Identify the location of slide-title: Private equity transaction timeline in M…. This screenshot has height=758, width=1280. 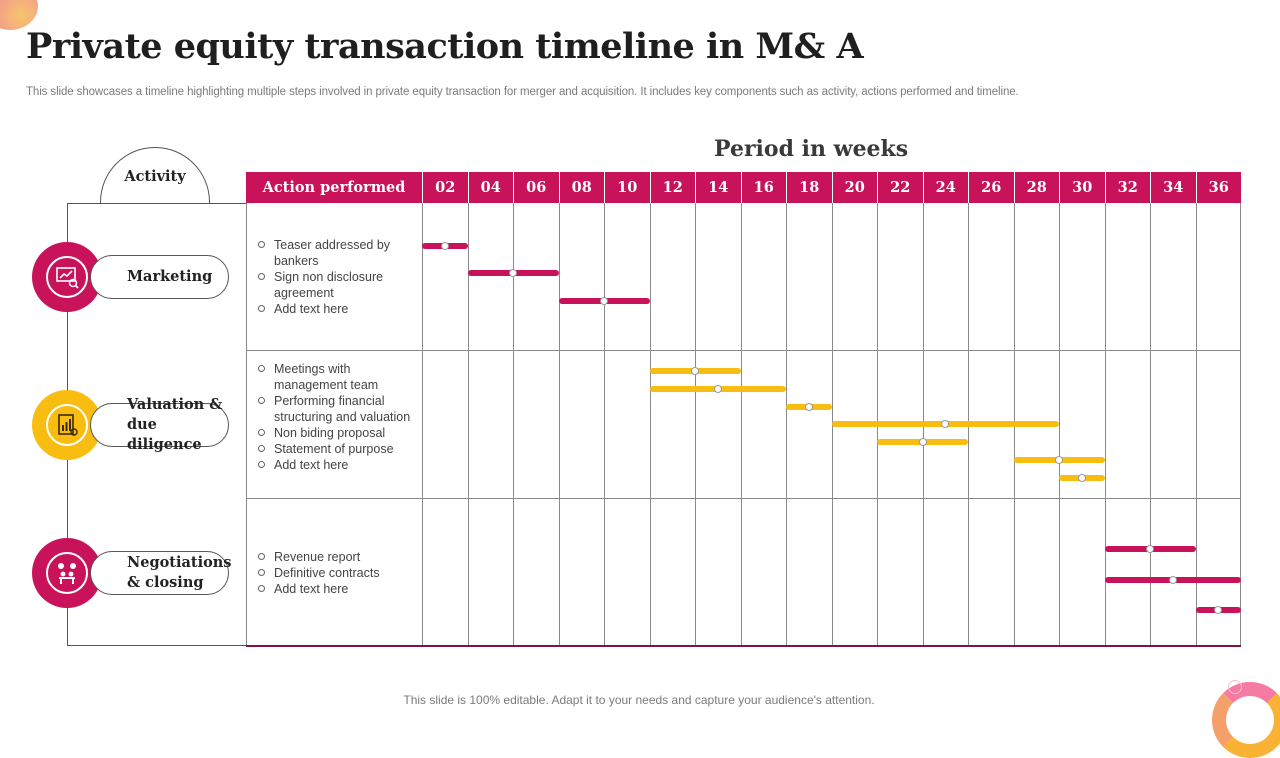
(445, 46).